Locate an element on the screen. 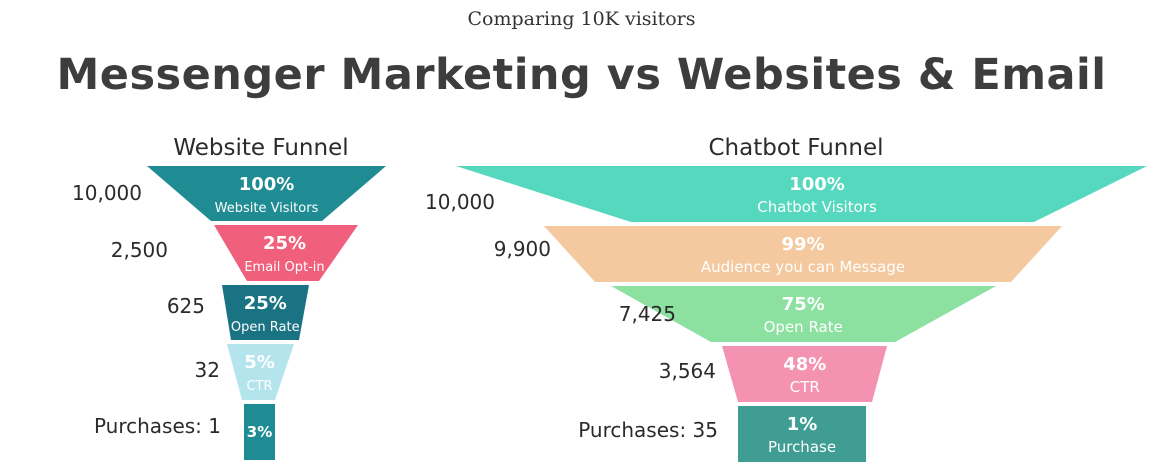 This screenshot has width=1163, height=467. chatbot-stage-2-label: Audience you can Message is located at coordinates (803, 267).